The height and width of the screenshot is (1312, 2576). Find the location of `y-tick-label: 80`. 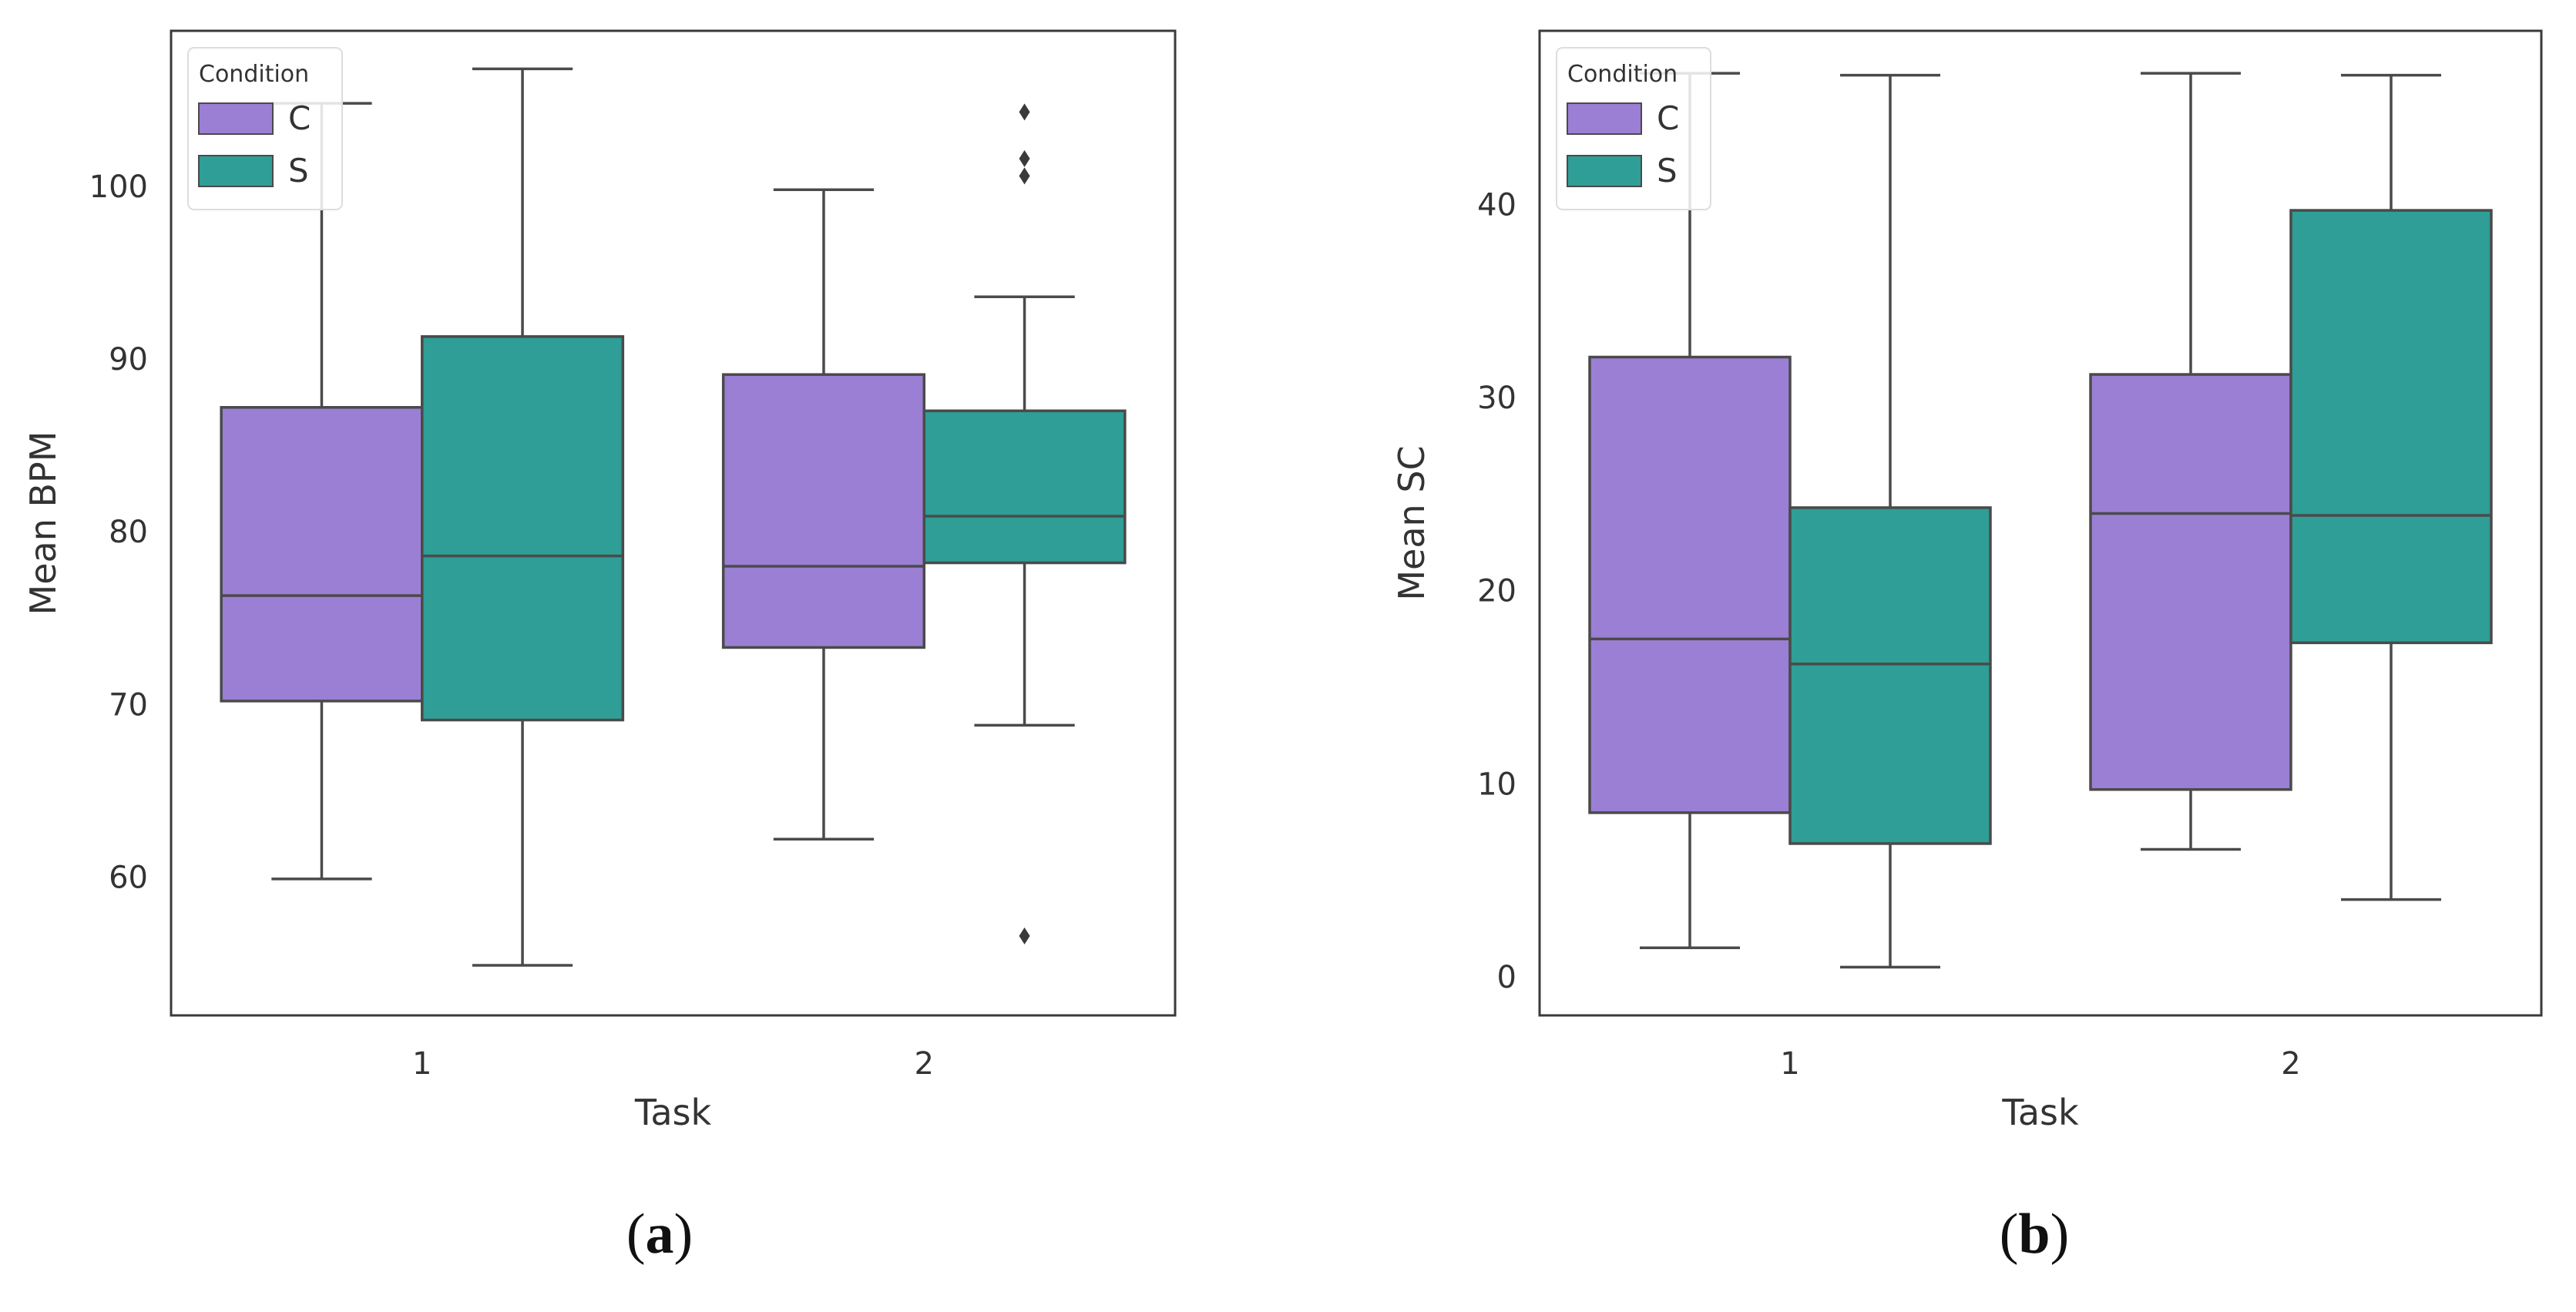

y-tick-label: 80 is located at coordinates (128, 532).